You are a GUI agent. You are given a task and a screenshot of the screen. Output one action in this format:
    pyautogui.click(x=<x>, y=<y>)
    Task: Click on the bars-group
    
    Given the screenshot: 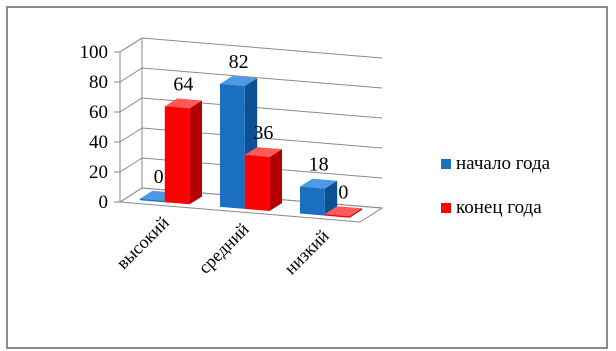 What is the action you would take?
    pyautogui.click(x=251, y=147)
    